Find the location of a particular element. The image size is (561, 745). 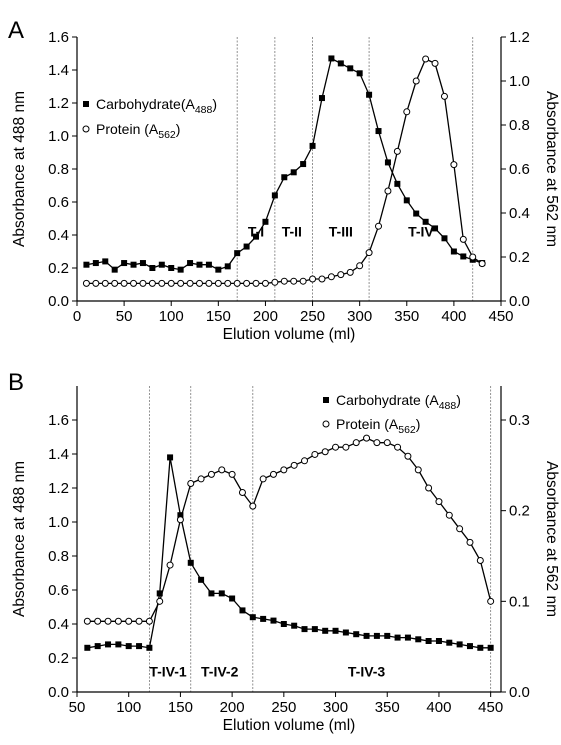

legend-marker-square is located at coordinates (86, 104).